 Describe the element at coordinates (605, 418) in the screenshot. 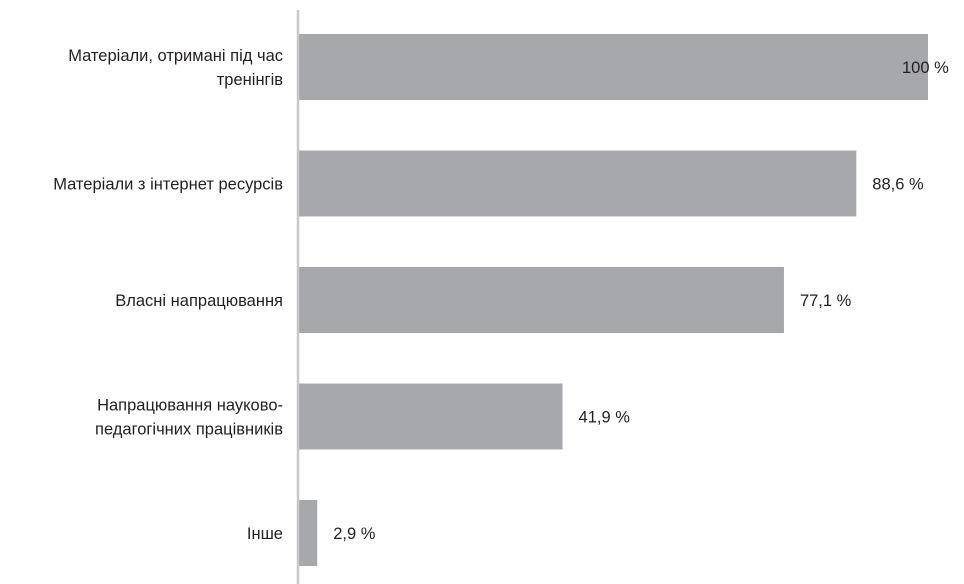

I see `value-label-3: 41,9 %` at that location.